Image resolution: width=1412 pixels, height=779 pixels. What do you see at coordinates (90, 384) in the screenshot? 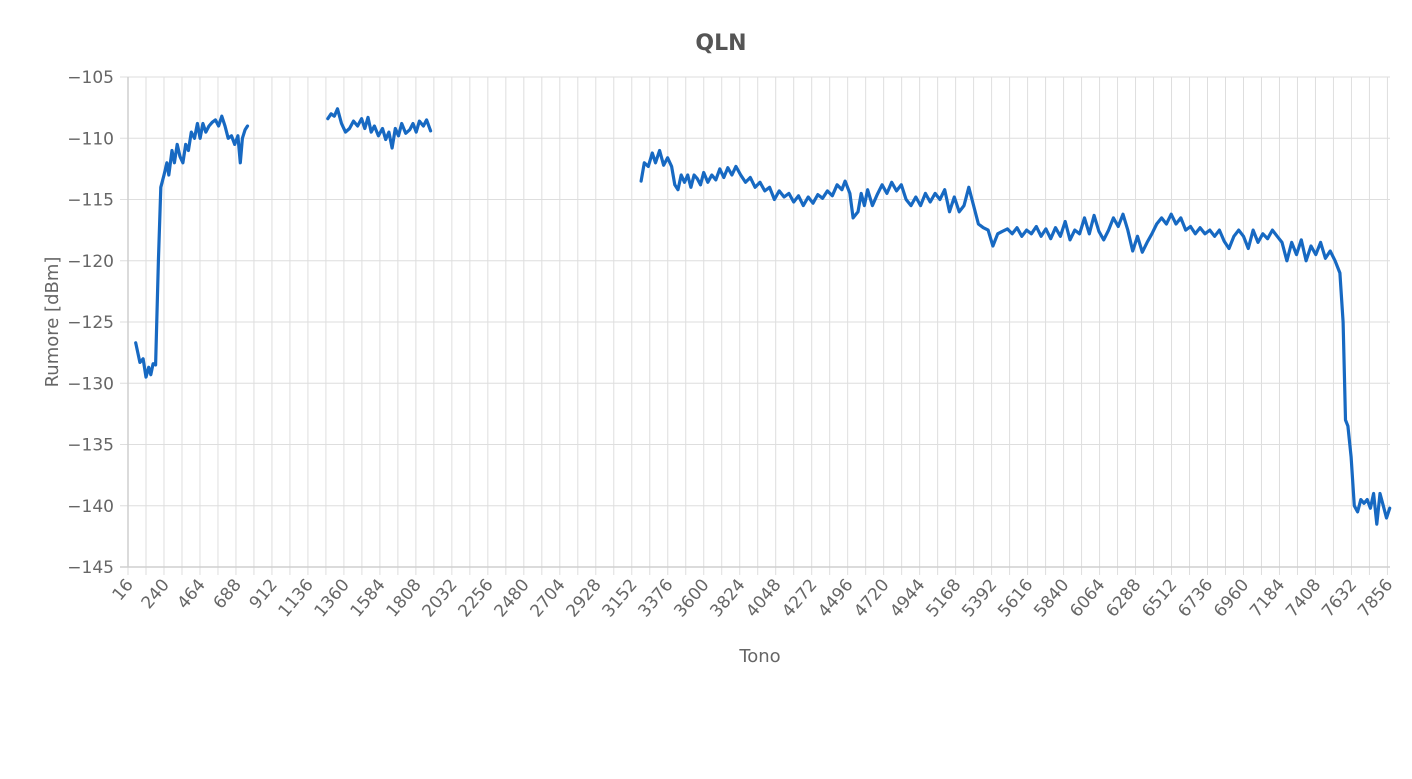
I see `y-tick-label: −130` at bounding box center [90, 384].